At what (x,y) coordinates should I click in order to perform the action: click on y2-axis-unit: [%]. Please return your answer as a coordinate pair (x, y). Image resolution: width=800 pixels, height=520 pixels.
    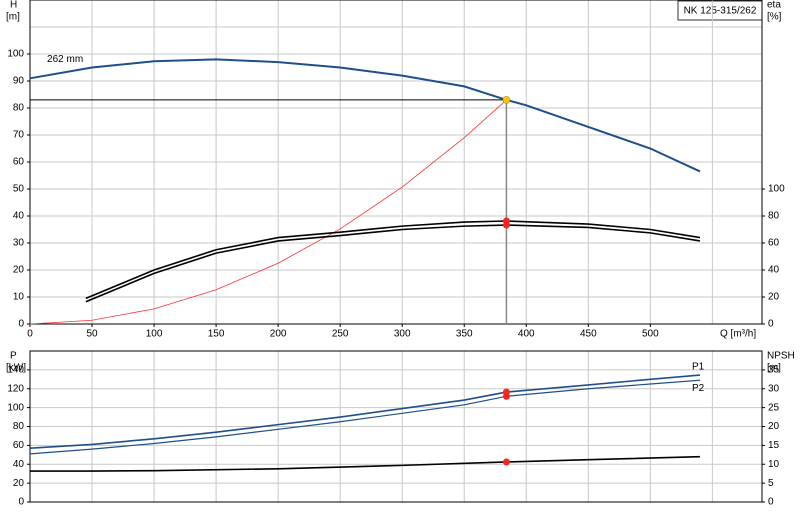
    Looking at the image, I should click on (774, 17).